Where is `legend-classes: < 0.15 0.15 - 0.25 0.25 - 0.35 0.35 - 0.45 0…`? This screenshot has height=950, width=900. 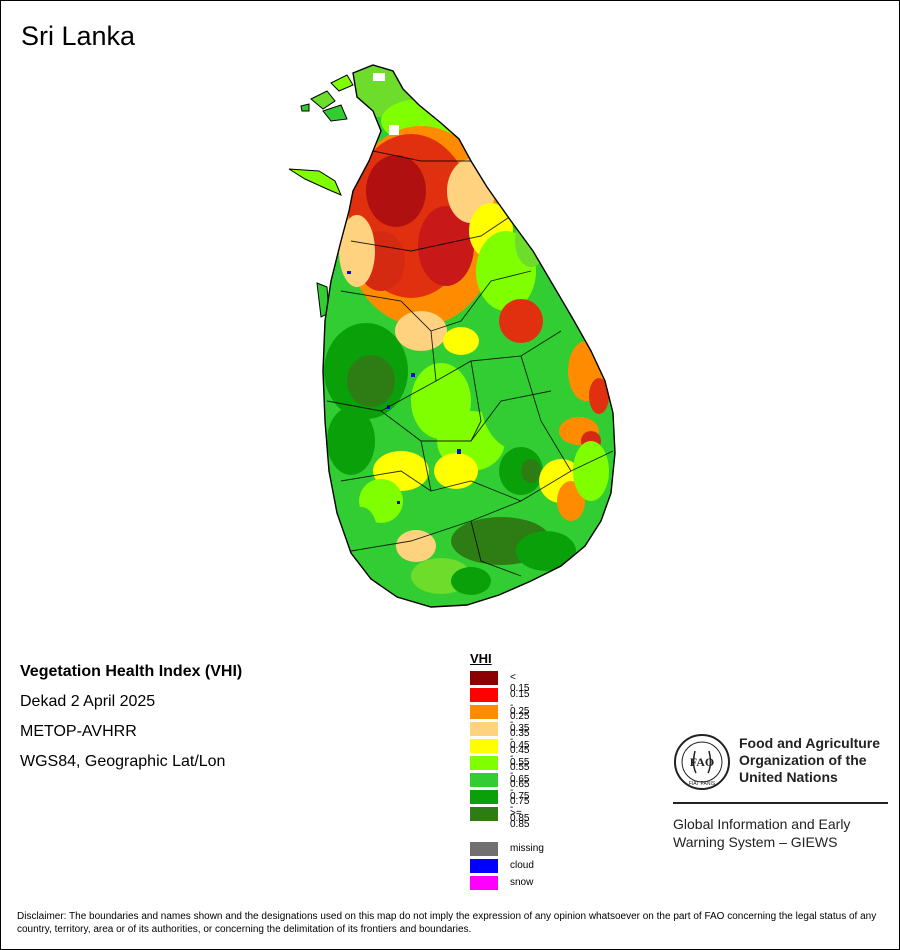
legend-classes: < 0.15 0.15 - 0.25 0.25 - 0.35 0.35 - 0.45 0… is located at coordinates (499, 750).